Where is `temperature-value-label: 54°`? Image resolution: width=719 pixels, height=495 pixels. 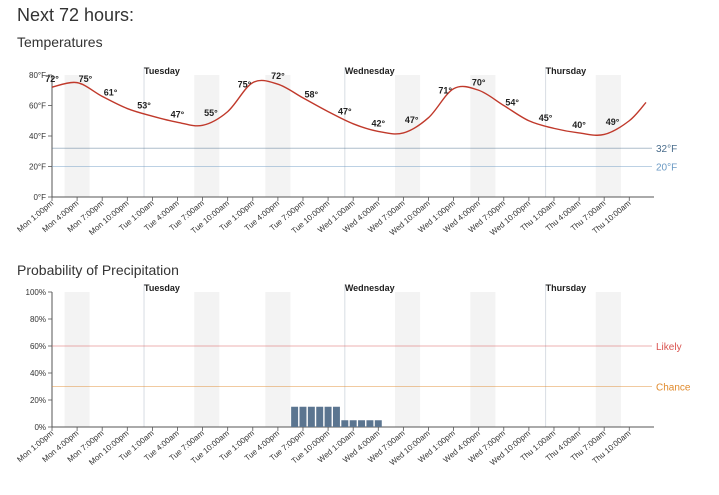 temperature-value-label: 54° is located at coordinates (512, 103).